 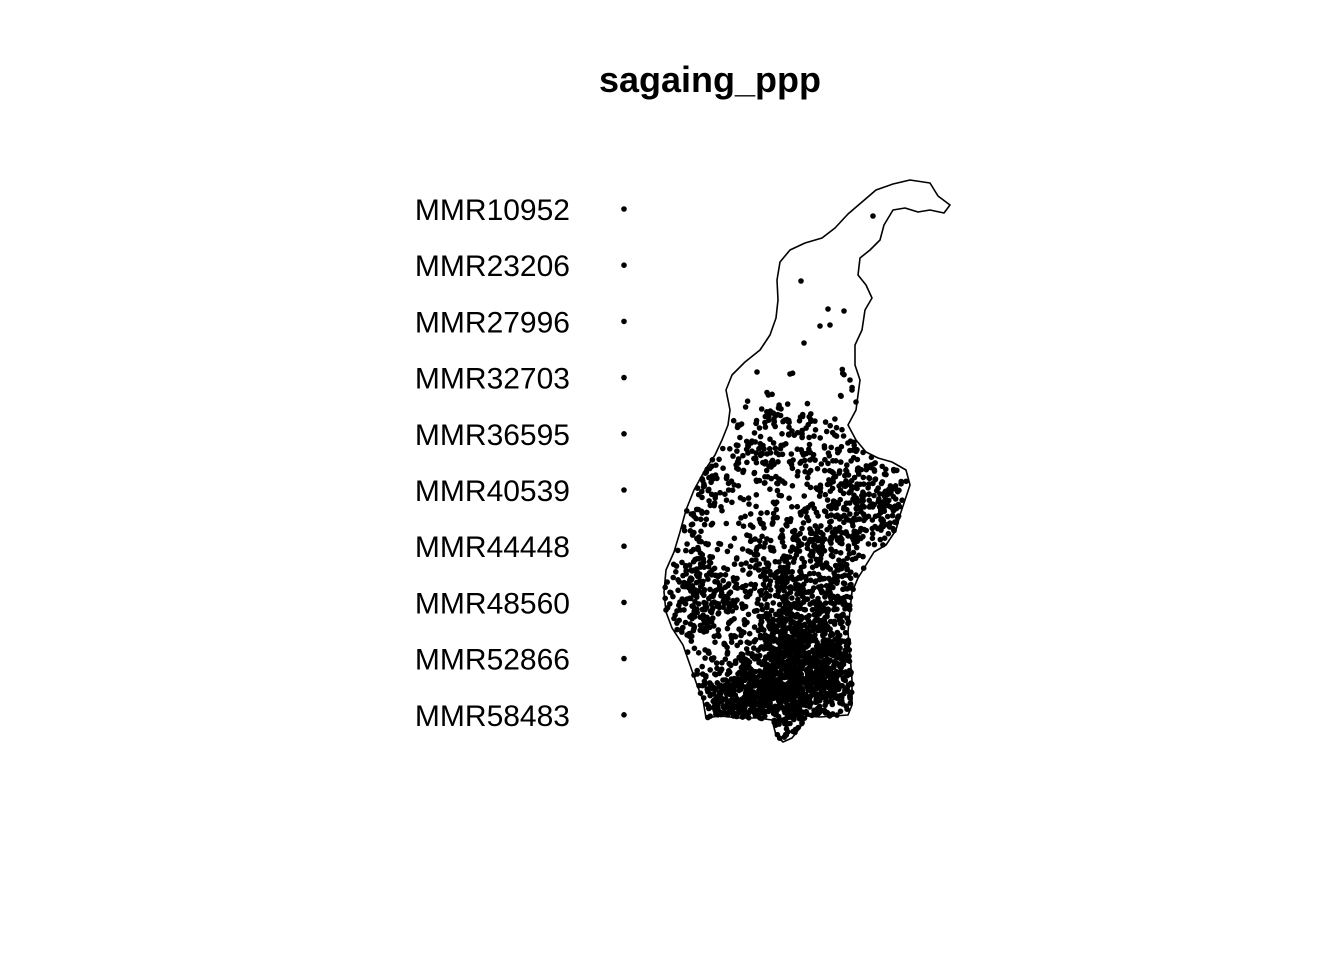 What do you see at coordinates (492, 491) in the screenshot?
I see `legend-label: MMR40539` at bounding box center [492, 491].